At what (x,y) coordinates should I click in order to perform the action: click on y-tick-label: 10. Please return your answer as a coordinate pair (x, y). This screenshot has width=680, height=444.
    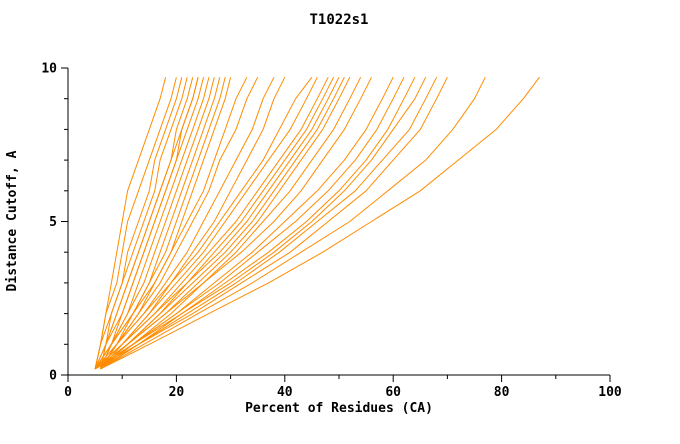
    Looking at the image, I should click on (49, 69).